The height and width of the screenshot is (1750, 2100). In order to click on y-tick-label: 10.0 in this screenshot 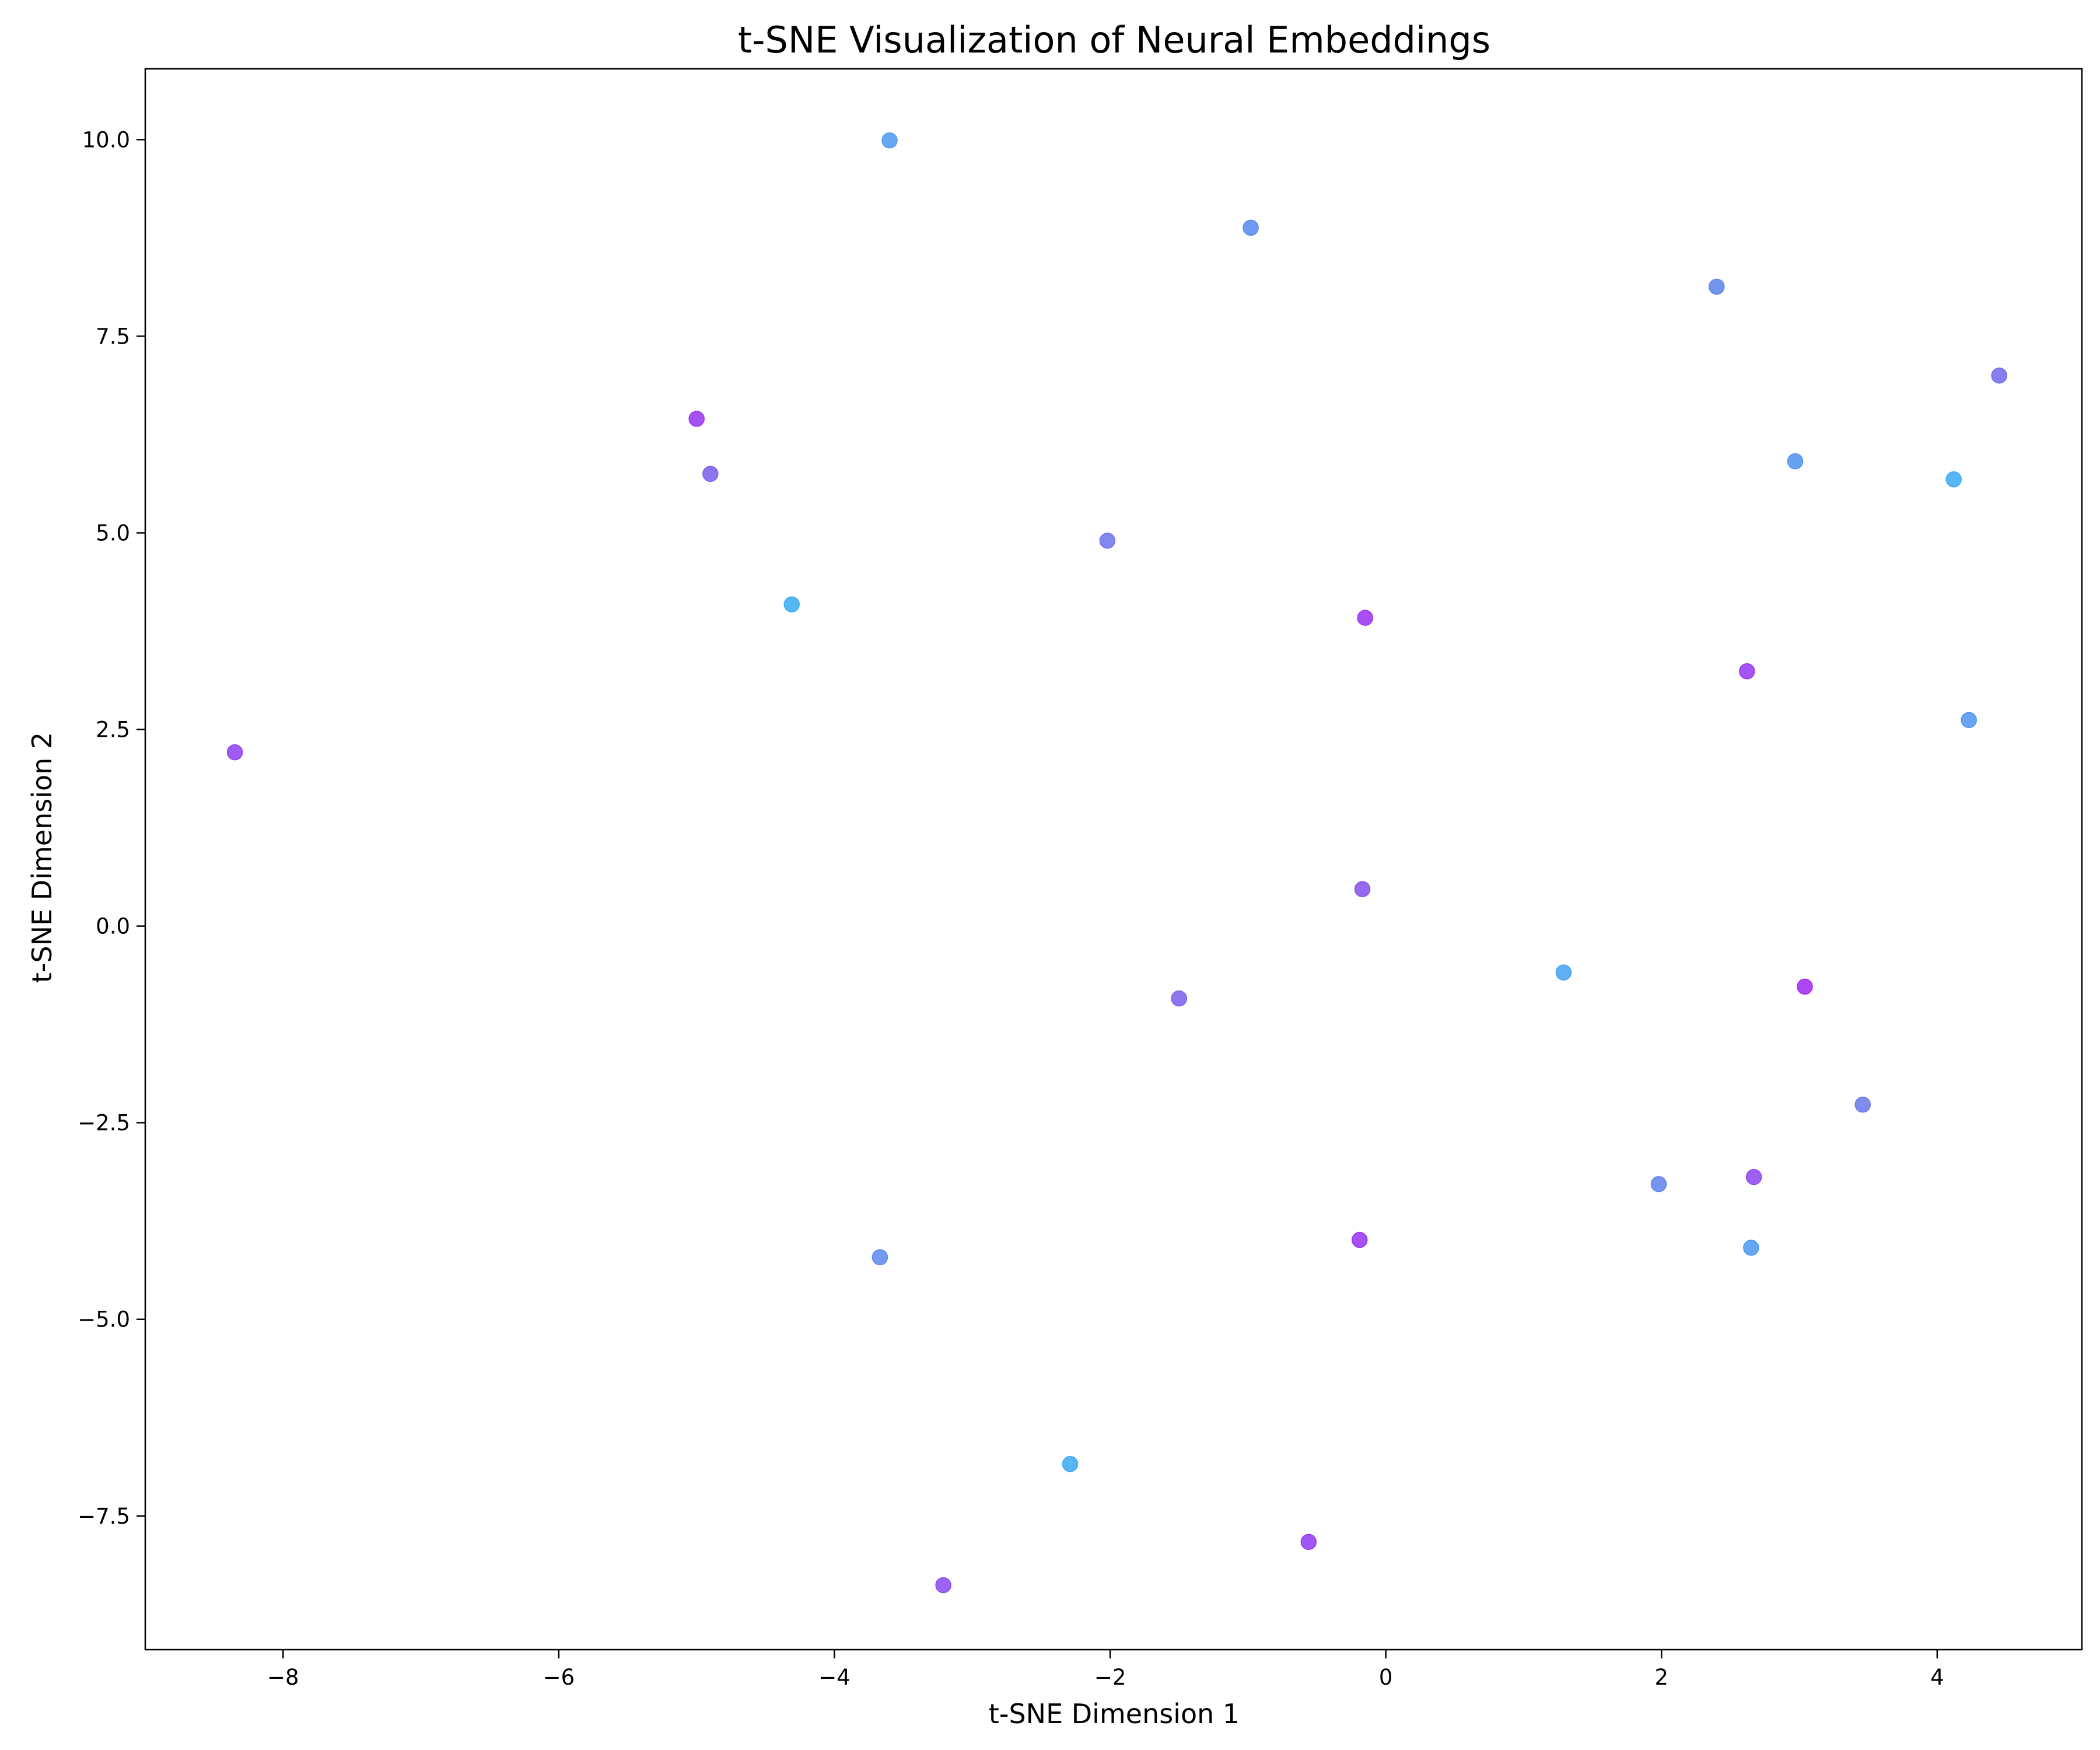, I will do `click(106, 139)`.